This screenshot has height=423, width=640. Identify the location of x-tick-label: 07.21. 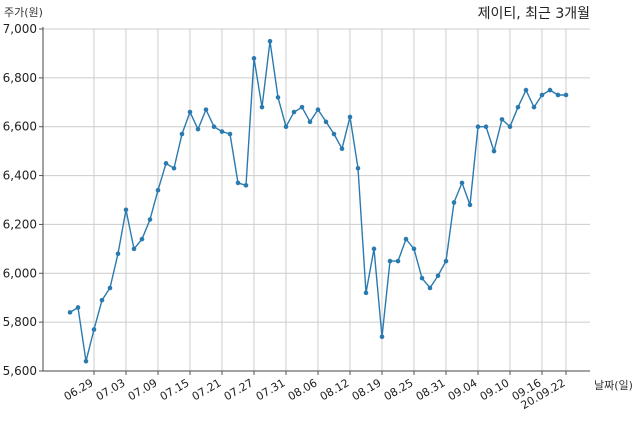
(207, 389).